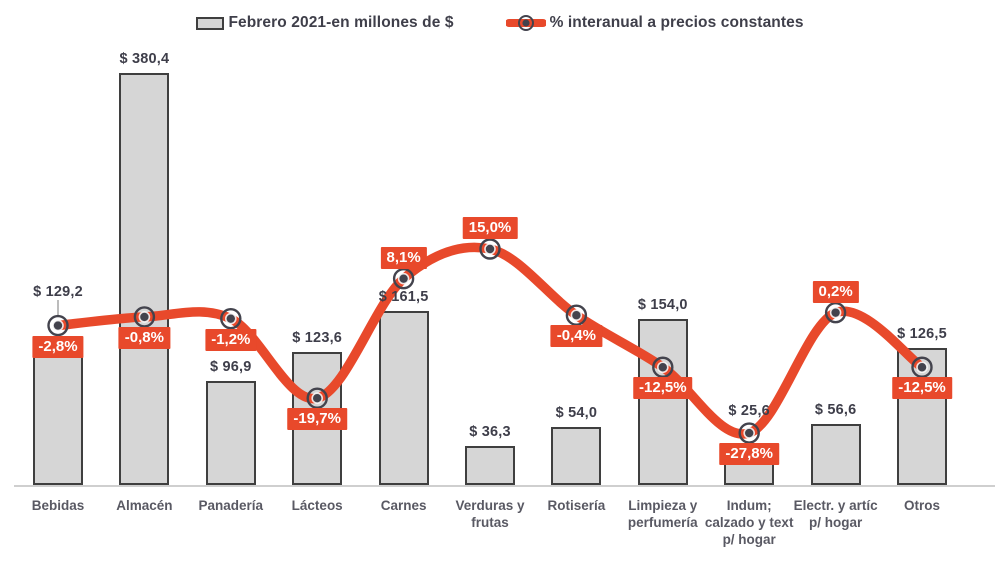  Describe the element at coordinates (835, 410) in the screenshot. I see `bar-value-label: $ 56,6` at that location.